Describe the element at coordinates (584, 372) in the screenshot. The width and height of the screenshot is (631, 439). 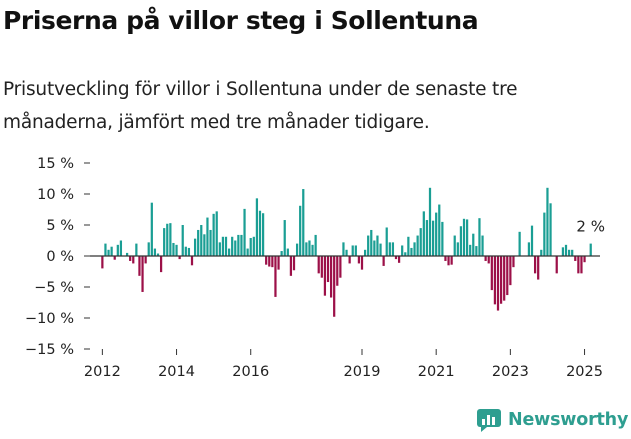
I see `x-tick-label: 2025` at that location.